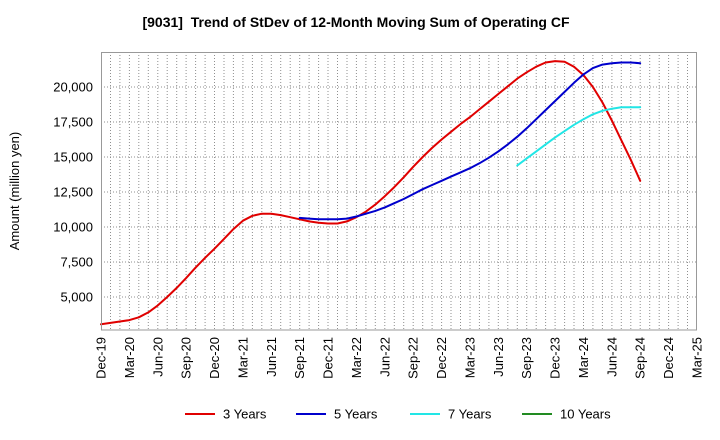  Describe the element at coordinates (668, 358) in the screenshot. I see `x-tick-label: Dec-24` at that location.